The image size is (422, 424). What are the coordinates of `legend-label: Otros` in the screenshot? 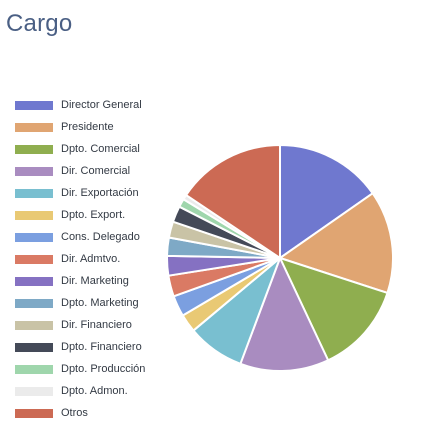 It's located at (74, 413).